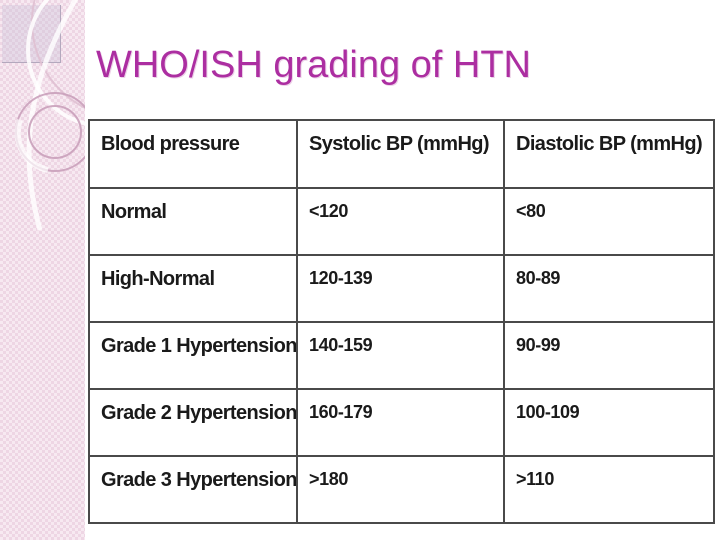 Image resolution: width=720 pixels, height=540 pixels. Describe the element at coordinates (609, 154) in the screenshot. I see `col-header-diastolic: Diastolic BP (mmHg)` at that location.